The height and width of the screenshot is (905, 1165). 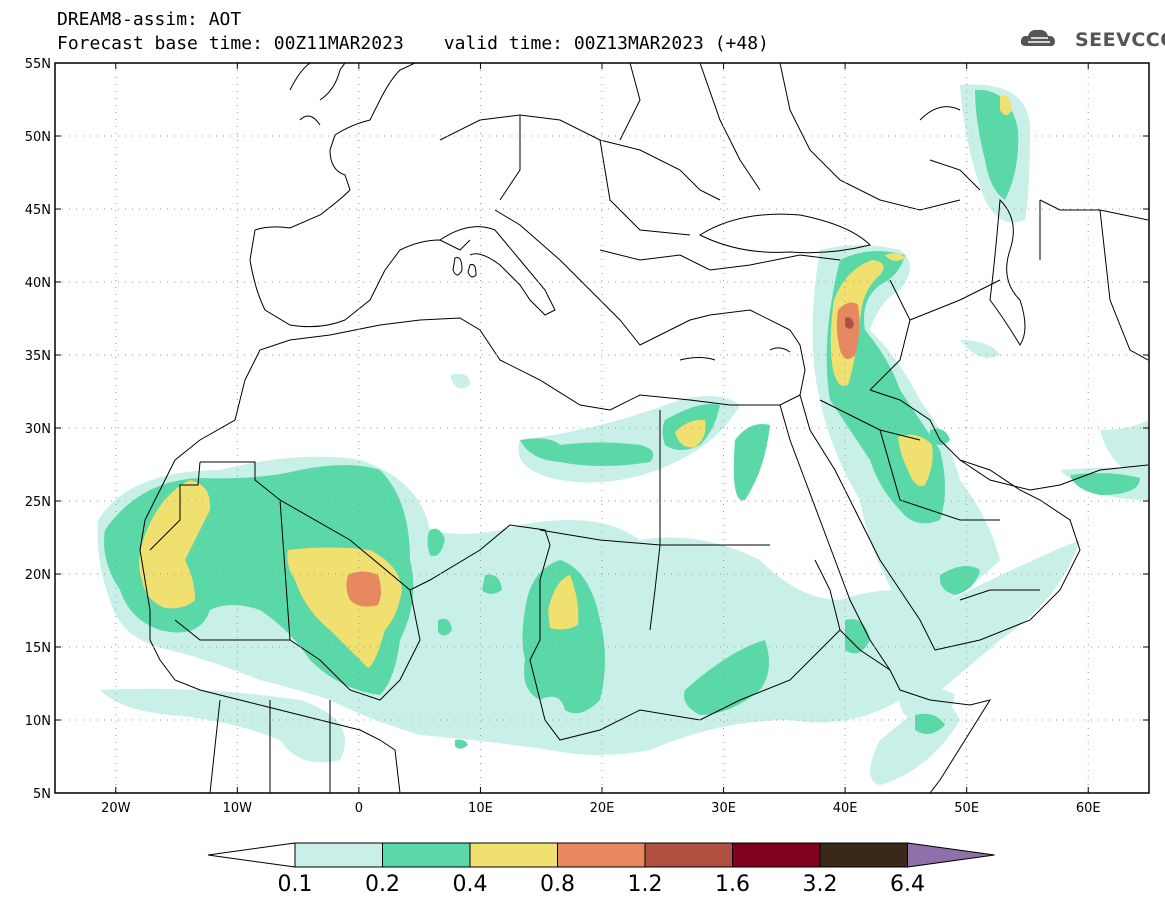 I want to click on lat-tick-label: 45N, so click(x=38, y=210).